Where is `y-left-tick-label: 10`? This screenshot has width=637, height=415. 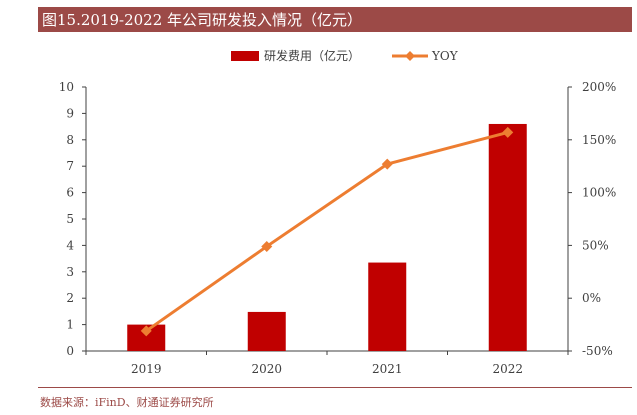 y-left-tick-label: 10 is located at coordinates (66, 87).